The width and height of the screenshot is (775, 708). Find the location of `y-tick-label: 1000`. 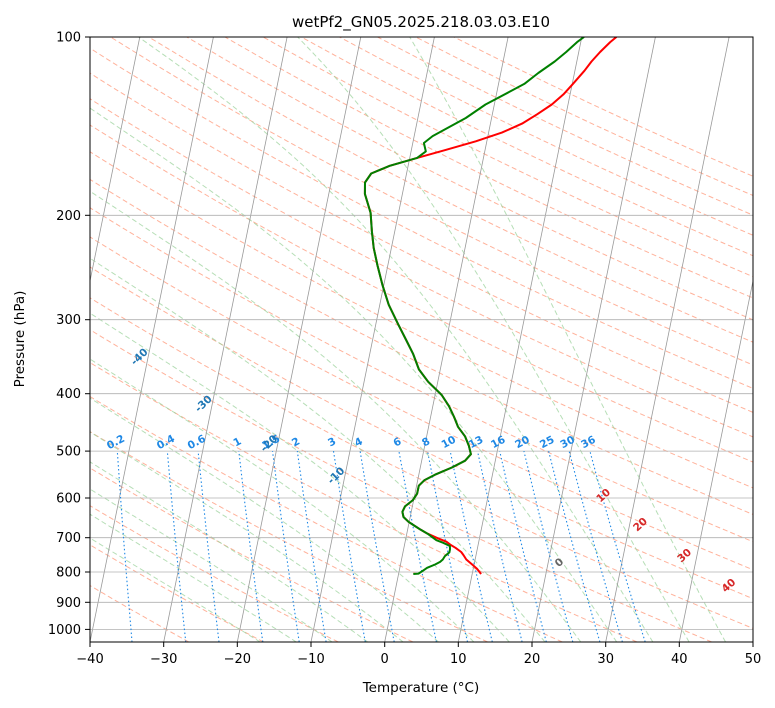

y-tick-label: 1000 is located at coordinates (64, 630).